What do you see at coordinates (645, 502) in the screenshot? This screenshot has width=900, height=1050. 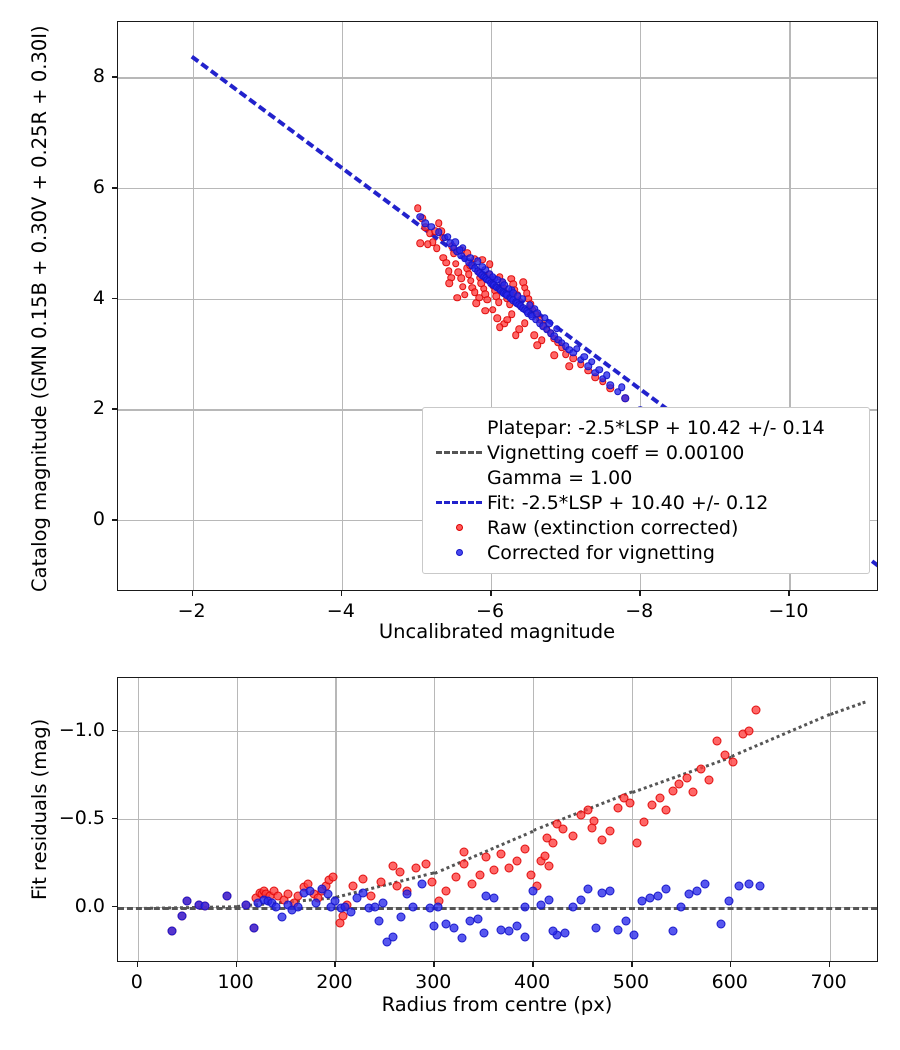 I see `legend-item-fit: Fit: -2.5*LSP + 10.40 +/- 0.12` at bounding box center [645, 502].